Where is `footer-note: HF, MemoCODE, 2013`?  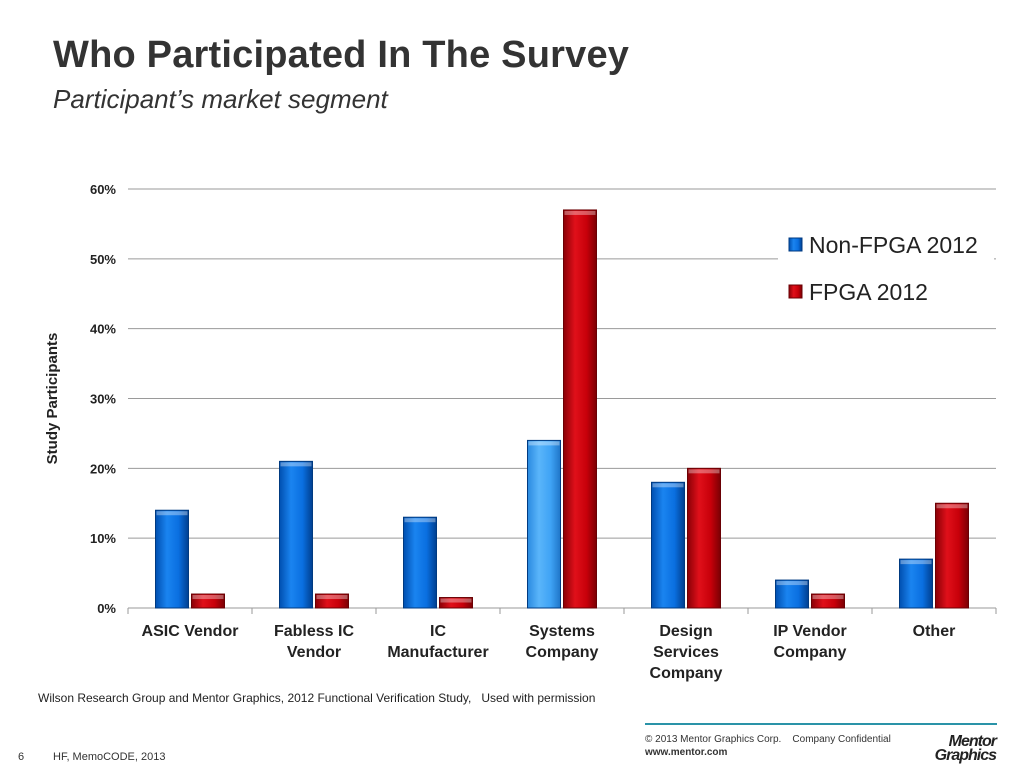
footer-note: HF, MemoCODE, 2013 is located at coordinates (109, 757).